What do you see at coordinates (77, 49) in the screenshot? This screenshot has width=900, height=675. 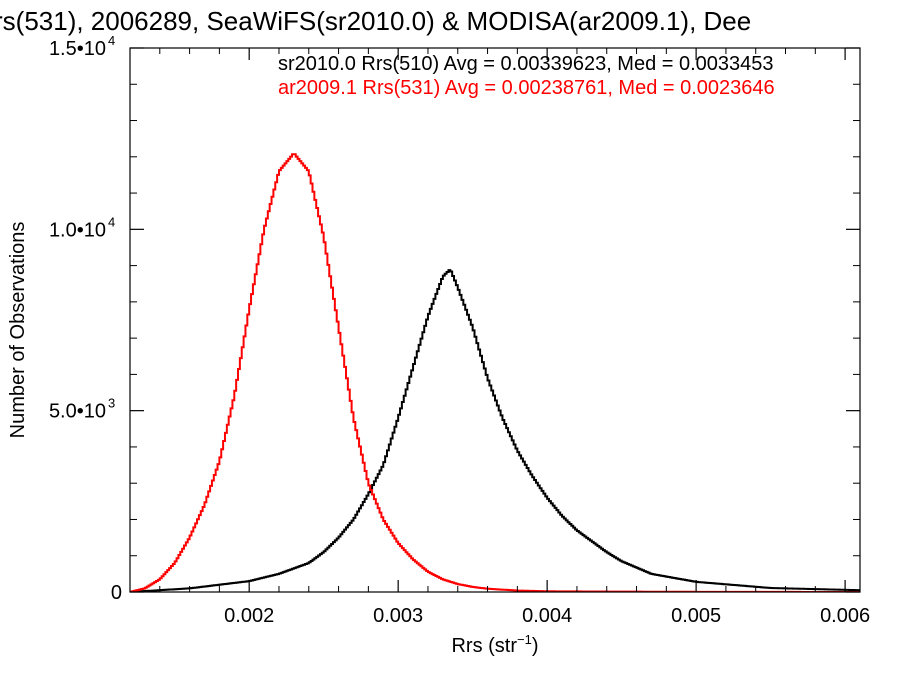 I see `y-tick-label: 1.5•10` at bounding box center [77, 49].